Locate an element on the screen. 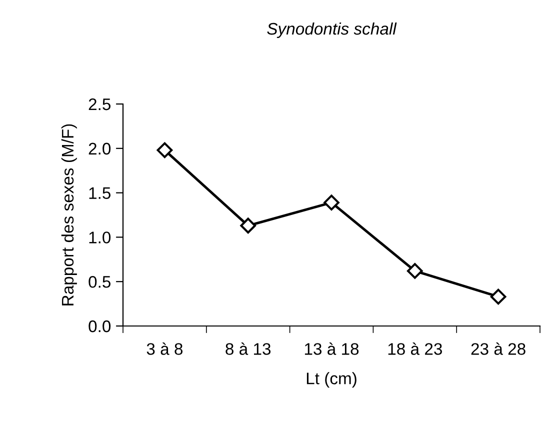 This screenshot has width=551, height=429. chart-title: Synodontis schall is located at coordinates (332, 30).